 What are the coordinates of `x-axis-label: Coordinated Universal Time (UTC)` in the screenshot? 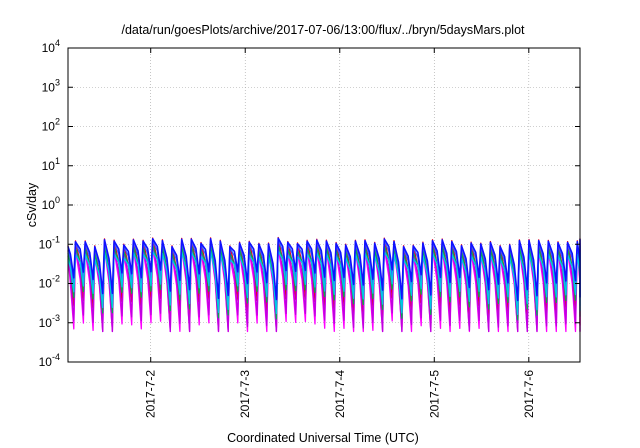 It's located at (323, 438).